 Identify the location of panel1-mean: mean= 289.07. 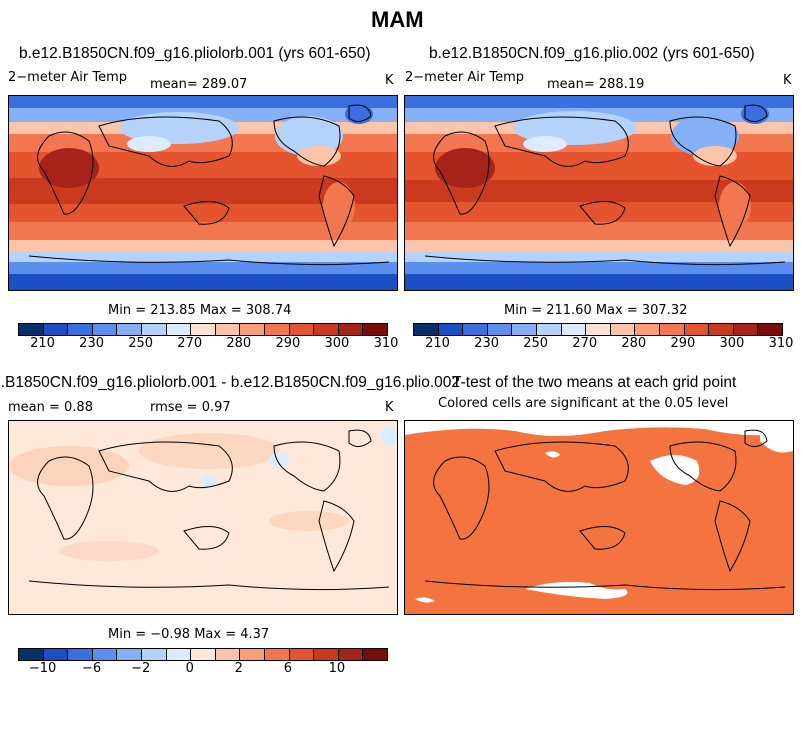
(199, 84).